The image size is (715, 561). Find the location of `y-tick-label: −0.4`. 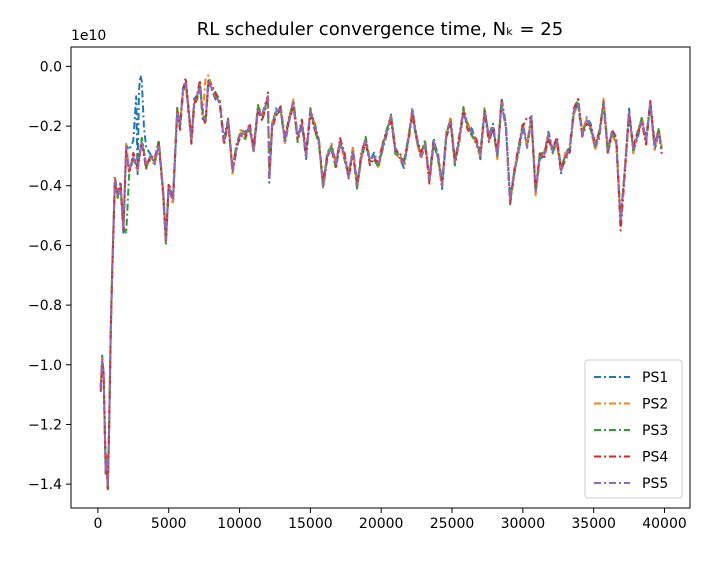

y-tick-label: −0.4 is located at coordinates (45, 187).